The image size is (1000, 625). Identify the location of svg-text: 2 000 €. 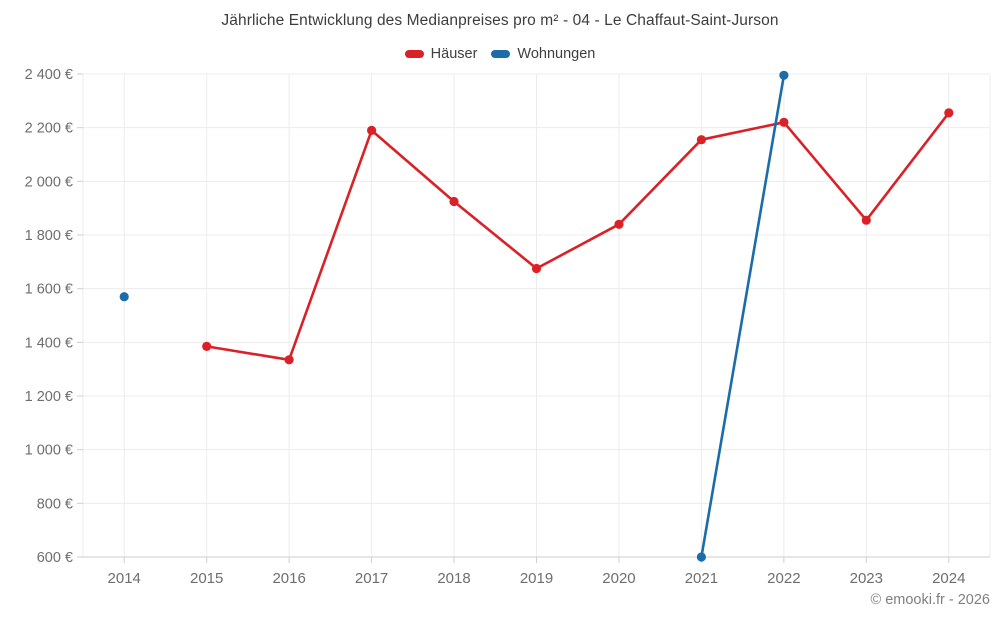
(49, 182).